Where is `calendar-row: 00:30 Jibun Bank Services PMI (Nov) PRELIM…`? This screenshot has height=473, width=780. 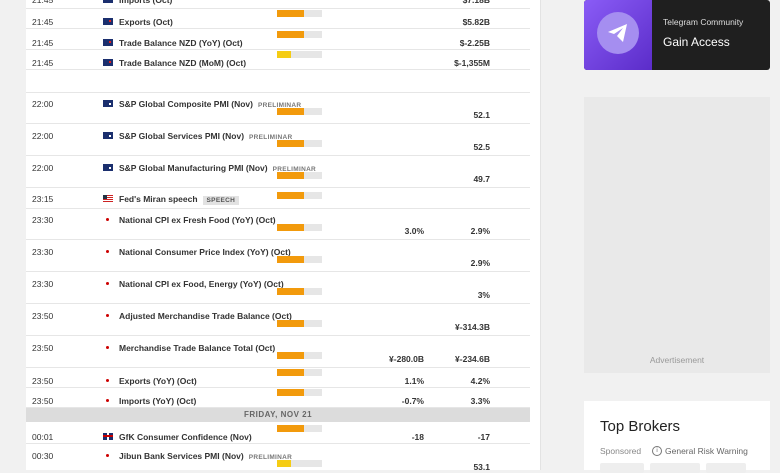 calendar-row: 00:30 Jibun Bank Services PMI (Nov) PRELIM… is located at coordinates (278, 457).